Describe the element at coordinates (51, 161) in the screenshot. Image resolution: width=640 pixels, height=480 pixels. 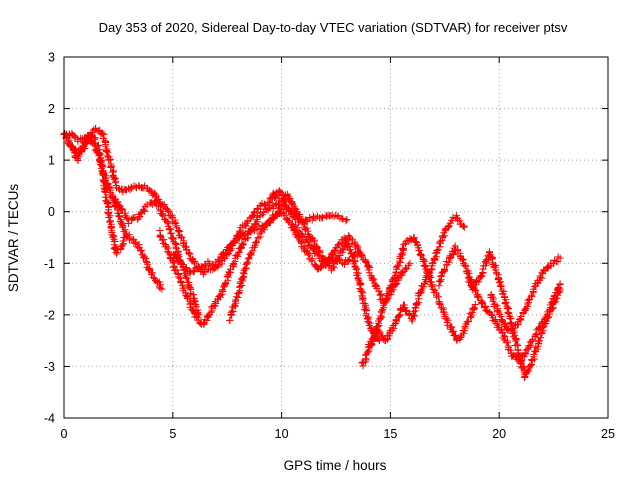
I see `y-tick-label: 1` at that location.